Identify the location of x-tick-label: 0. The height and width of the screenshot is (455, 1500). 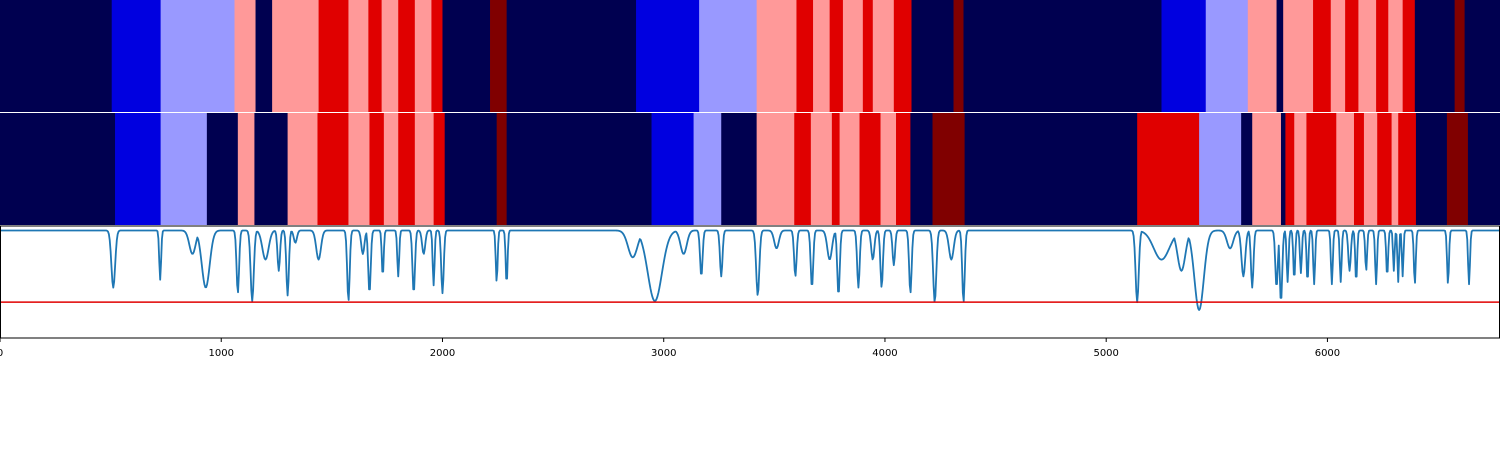
(1, 353).